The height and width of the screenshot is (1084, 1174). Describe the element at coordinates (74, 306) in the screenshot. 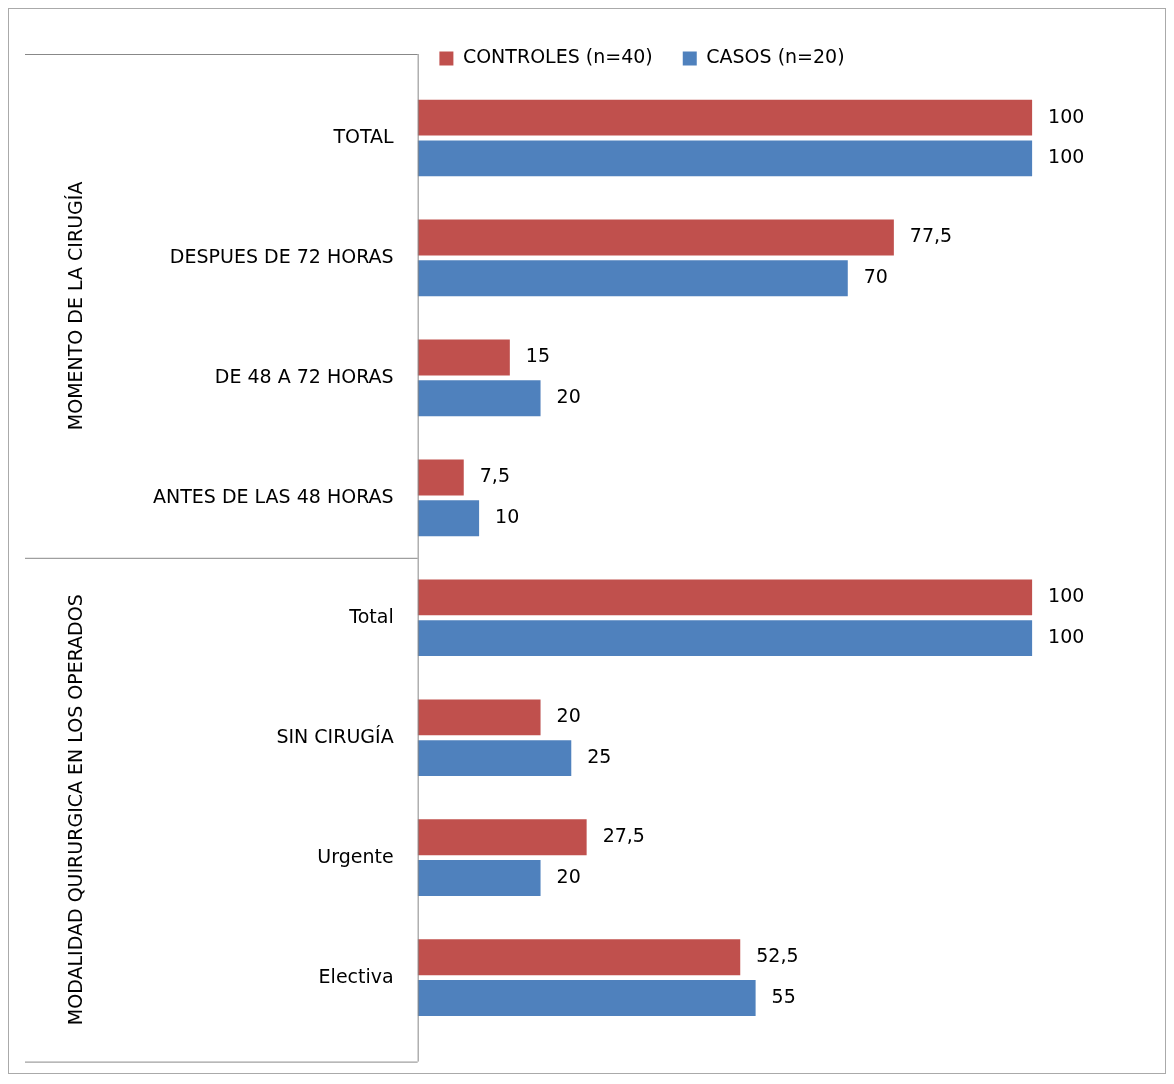

I see `text: MOMENTO DE LA CIRUGÍA` at that location.